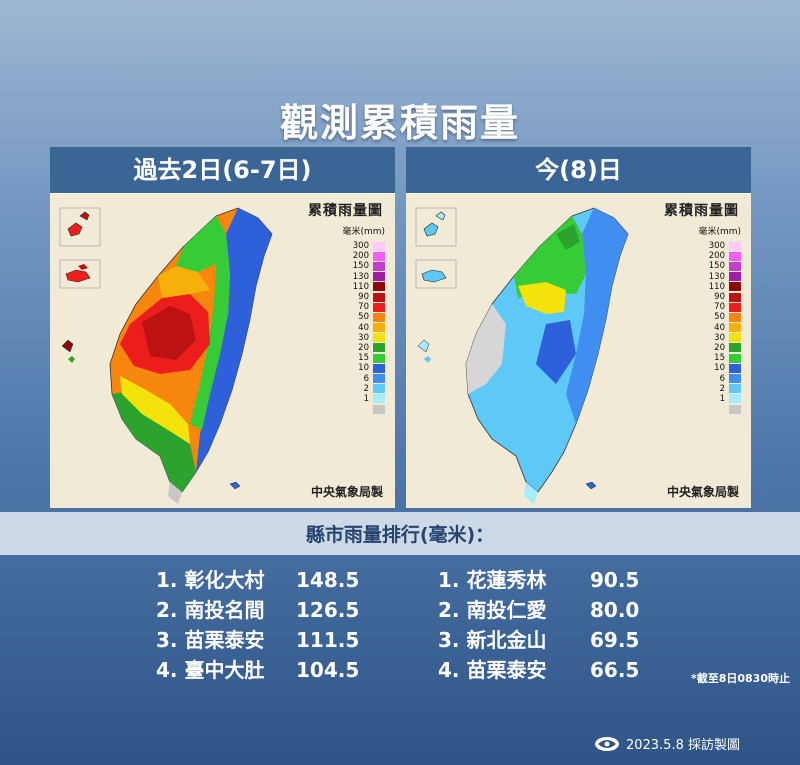 Image resolution: width=800 pixels, height=765 pixels. I want to click on legend-item: 30, so click(719, 338).